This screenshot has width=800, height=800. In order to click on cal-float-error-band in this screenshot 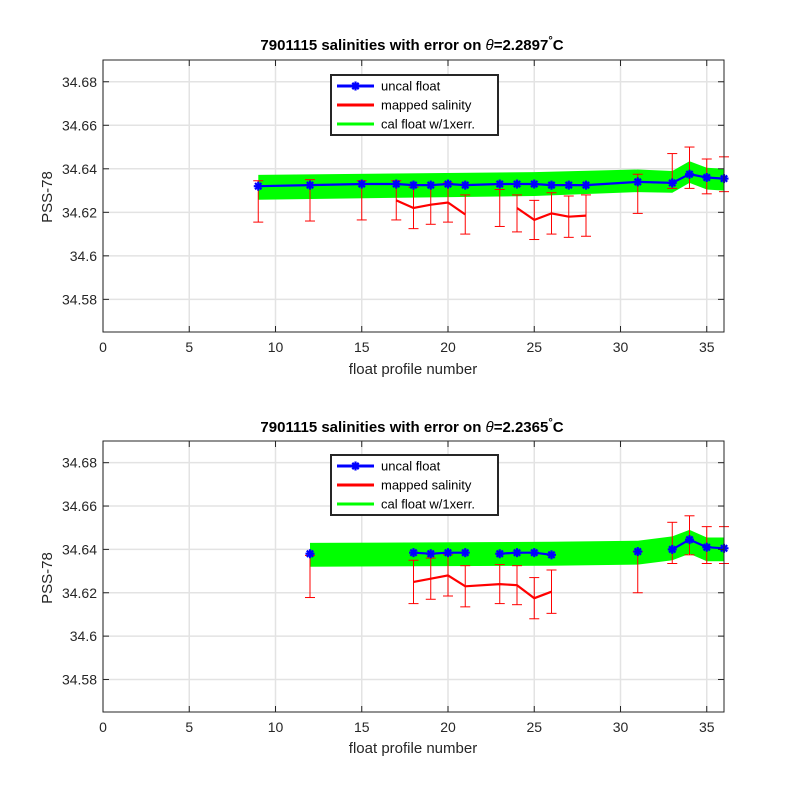, I will do `click(491, 180)`.